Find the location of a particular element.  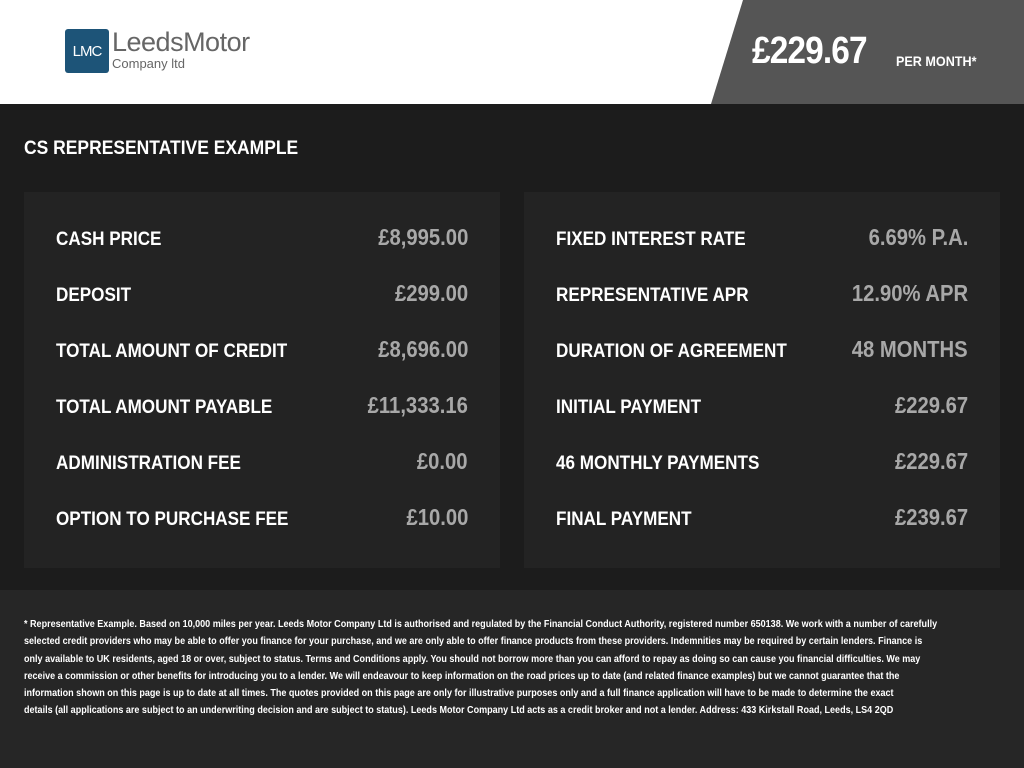

row-label: FIXED INTEREST RATE is located at coordinates (651, 239).